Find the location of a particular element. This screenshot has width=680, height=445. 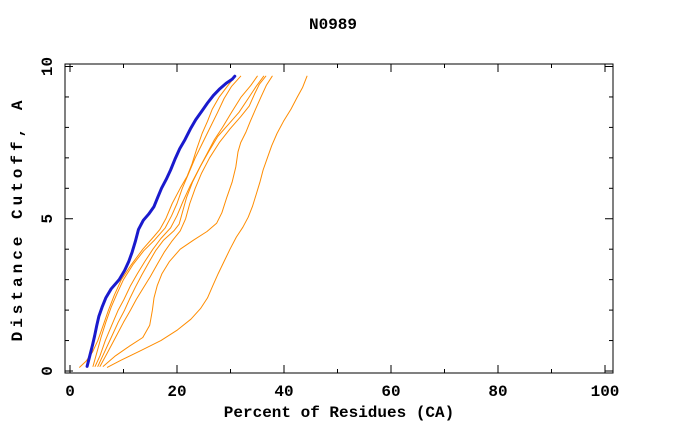

y-tick-label: 5 is located at coordinates (48, 219).